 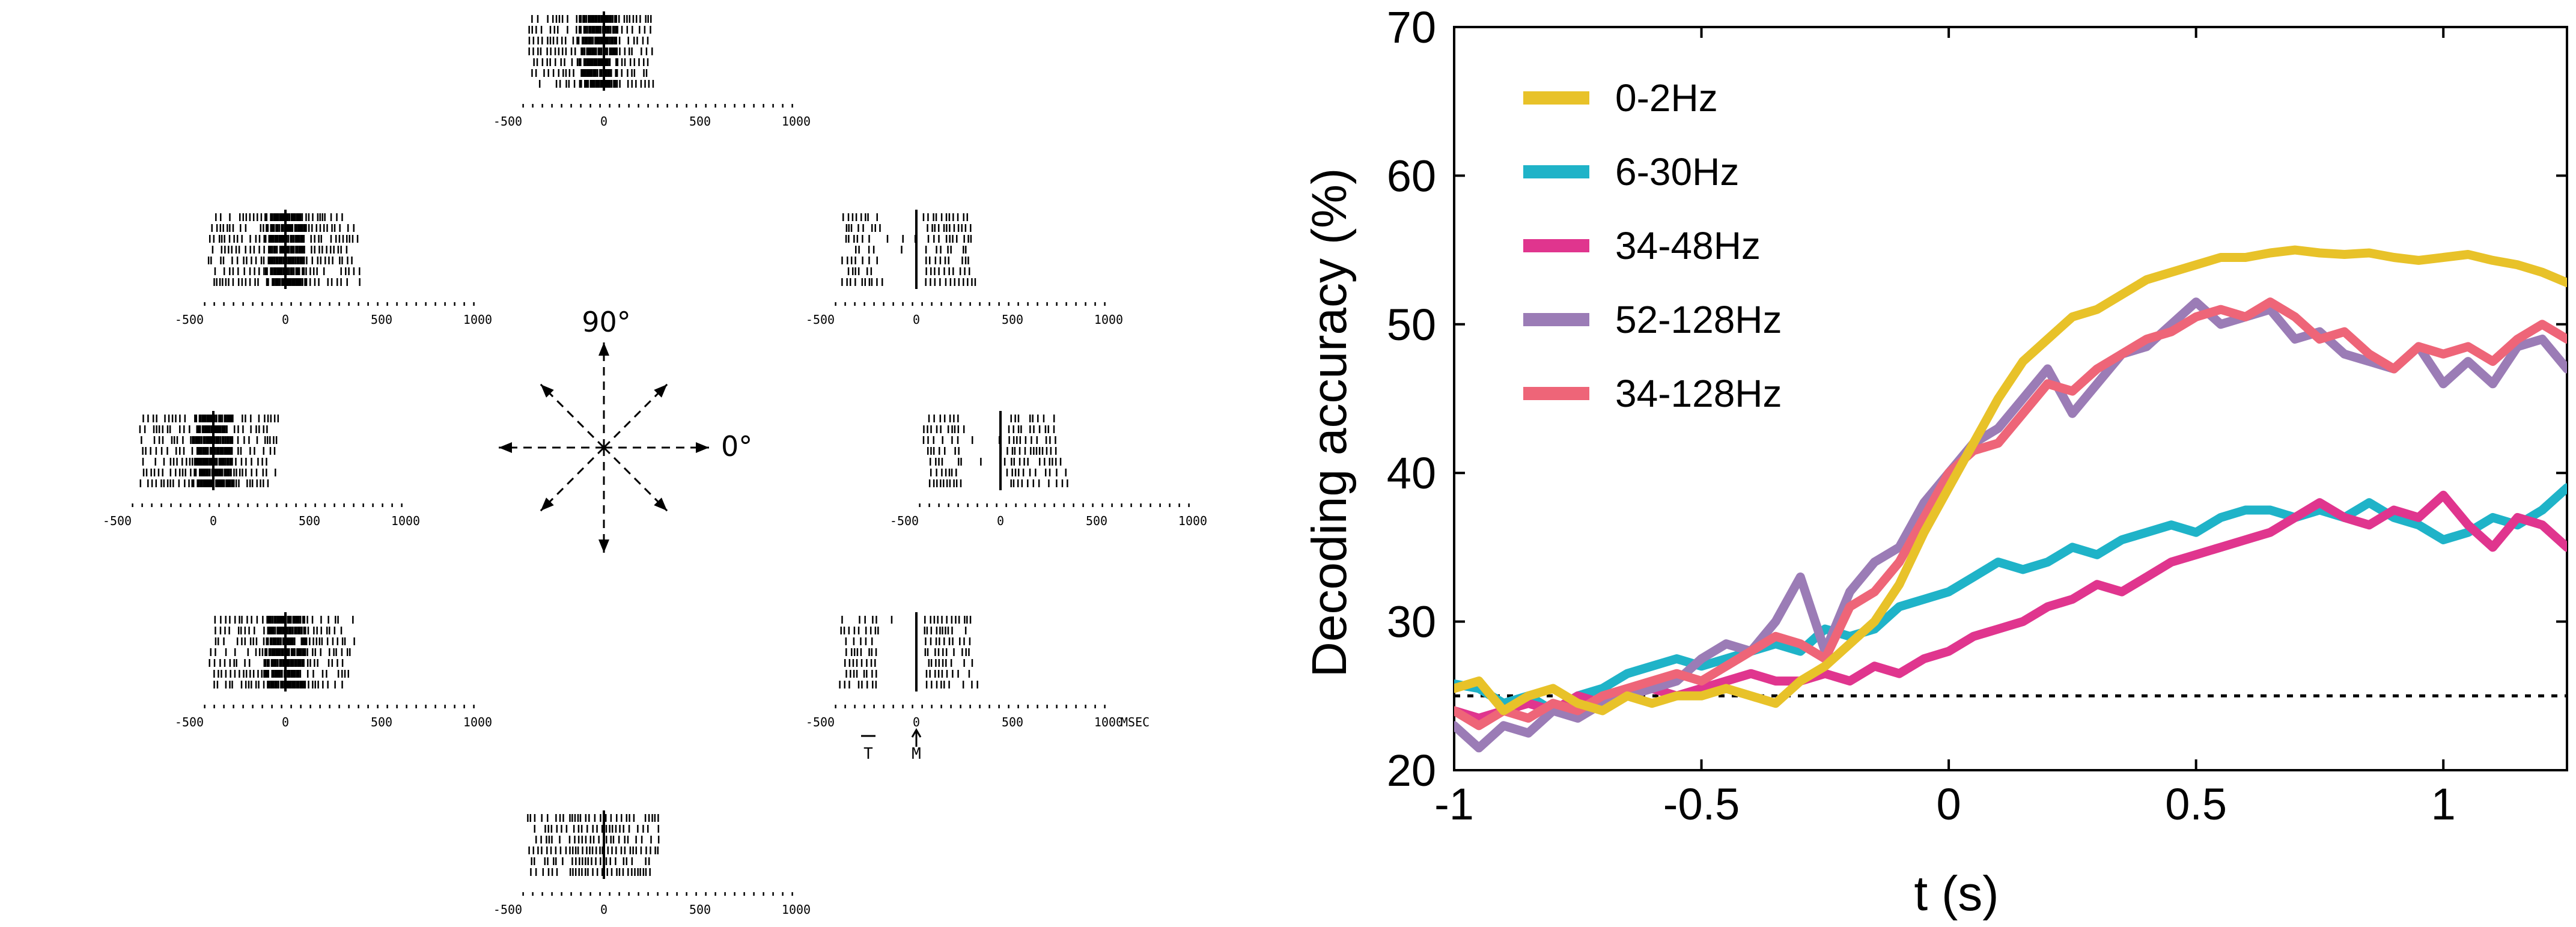 I want to click on direction-0-label: 0°, so click(x=736, y=446).